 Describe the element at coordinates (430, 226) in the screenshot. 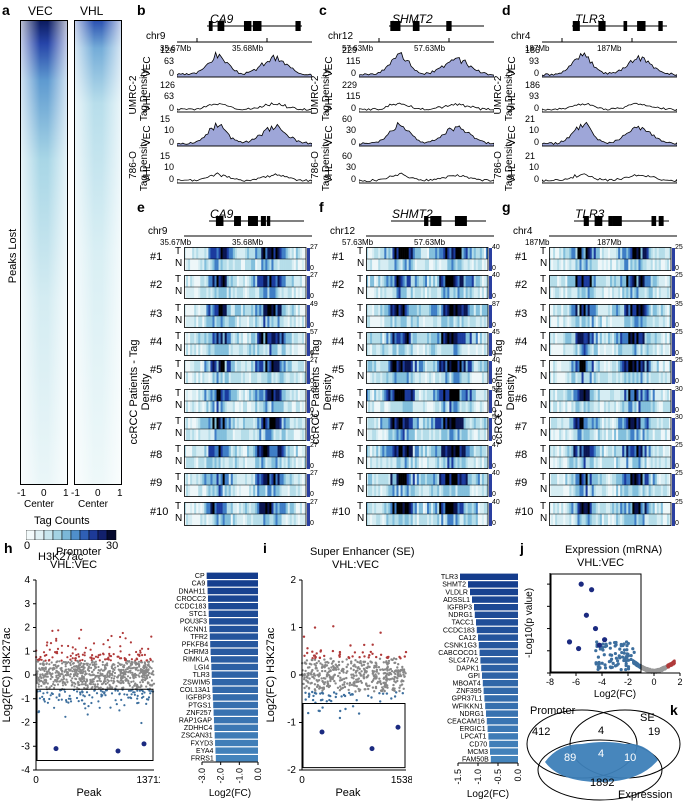

I see `panel-f-gene-model` at that location.